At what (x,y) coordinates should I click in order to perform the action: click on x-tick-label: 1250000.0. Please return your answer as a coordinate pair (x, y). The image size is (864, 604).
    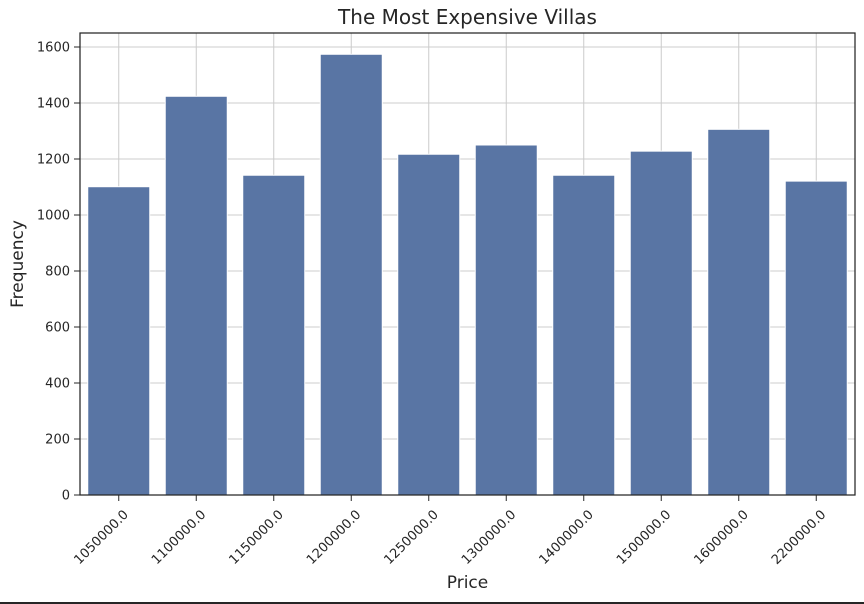
    Looking at the image, I should click on (411, 537).